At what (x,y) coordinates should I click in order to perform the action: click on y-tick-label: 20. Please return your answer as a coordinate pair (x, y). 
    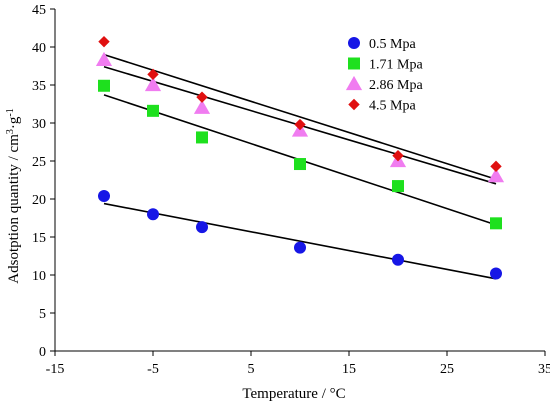
    Looking at the image, I should click on (39, 200).